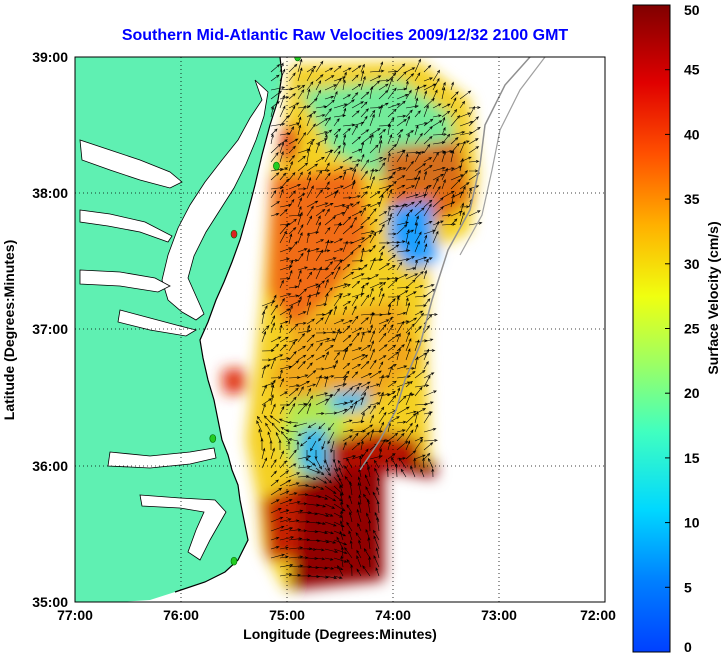 The image size is (724, 659). Describe the element at coordinates (688, 587) in the screenshot. I see `colorbar-tick-label: 5` at that location.